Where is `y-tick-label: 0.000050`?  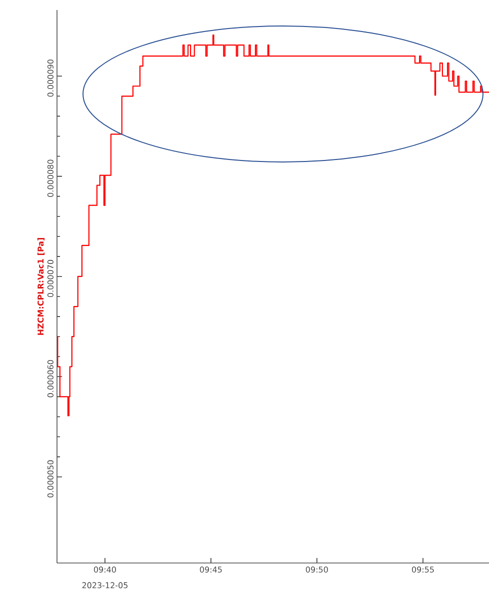
y-tick-label: 0.000050 is located at coordinates (50, 479).